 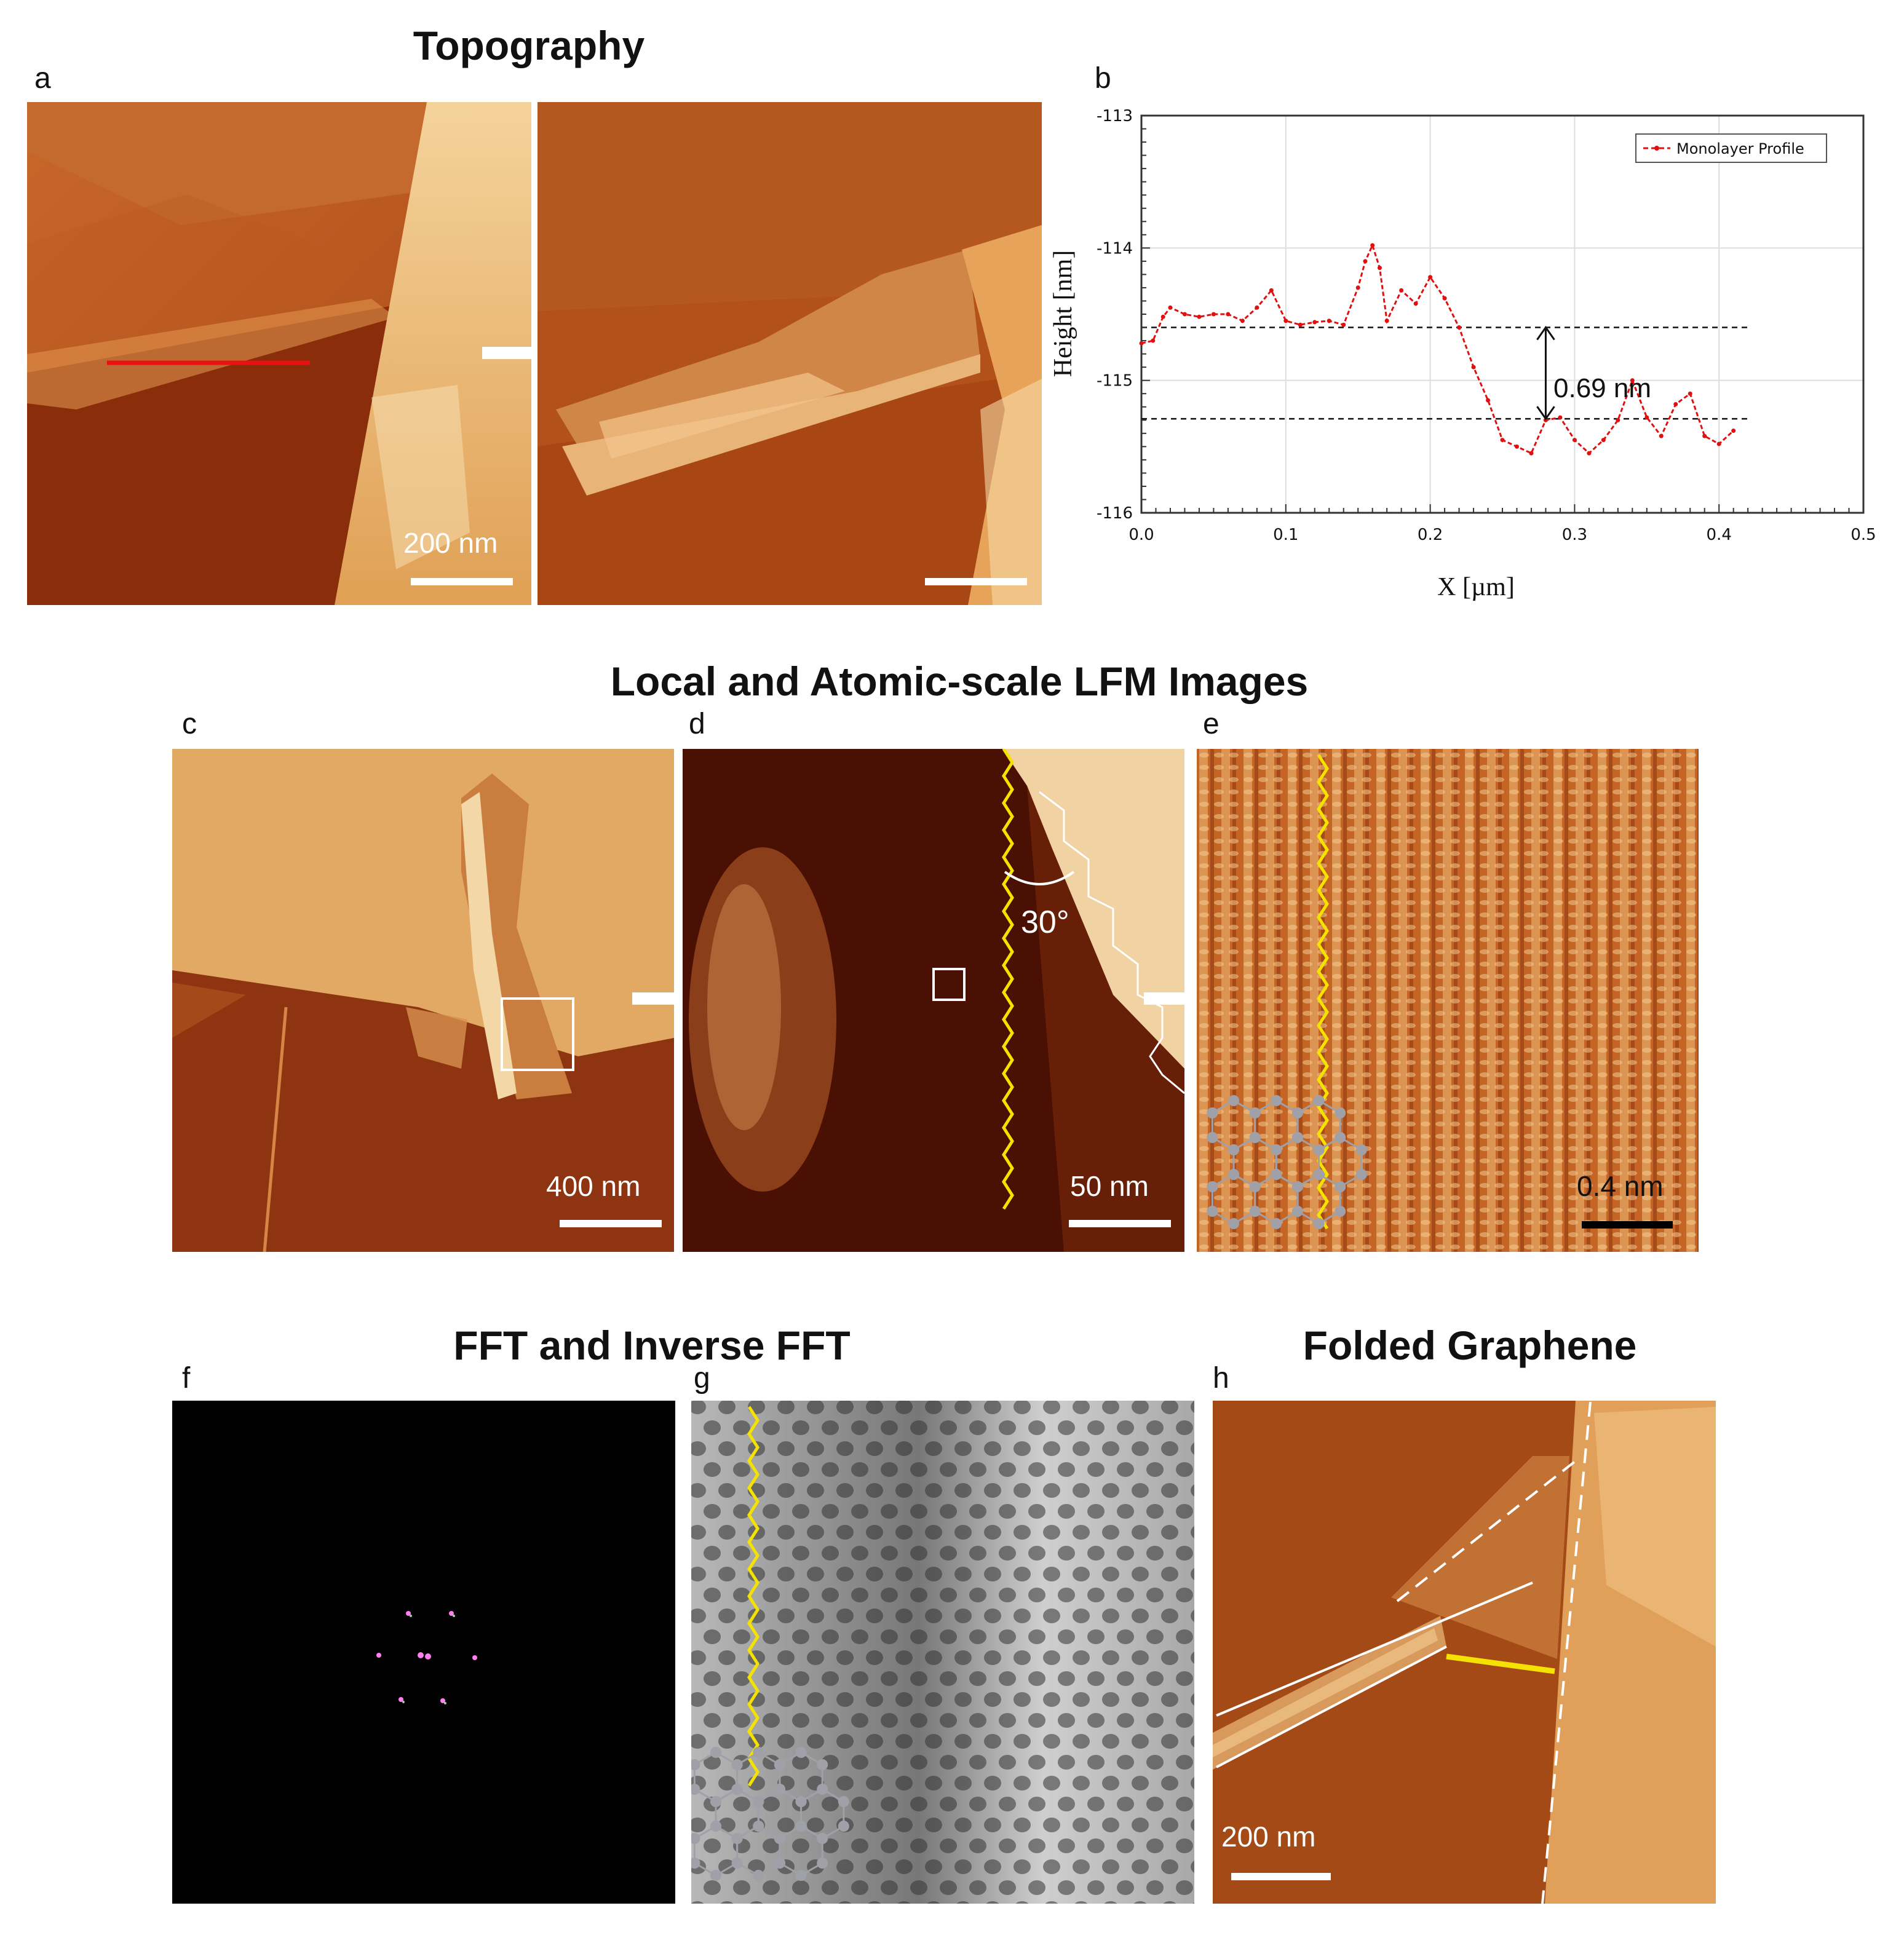 I want to click on fft-spot, so click(x=408, y=1613).